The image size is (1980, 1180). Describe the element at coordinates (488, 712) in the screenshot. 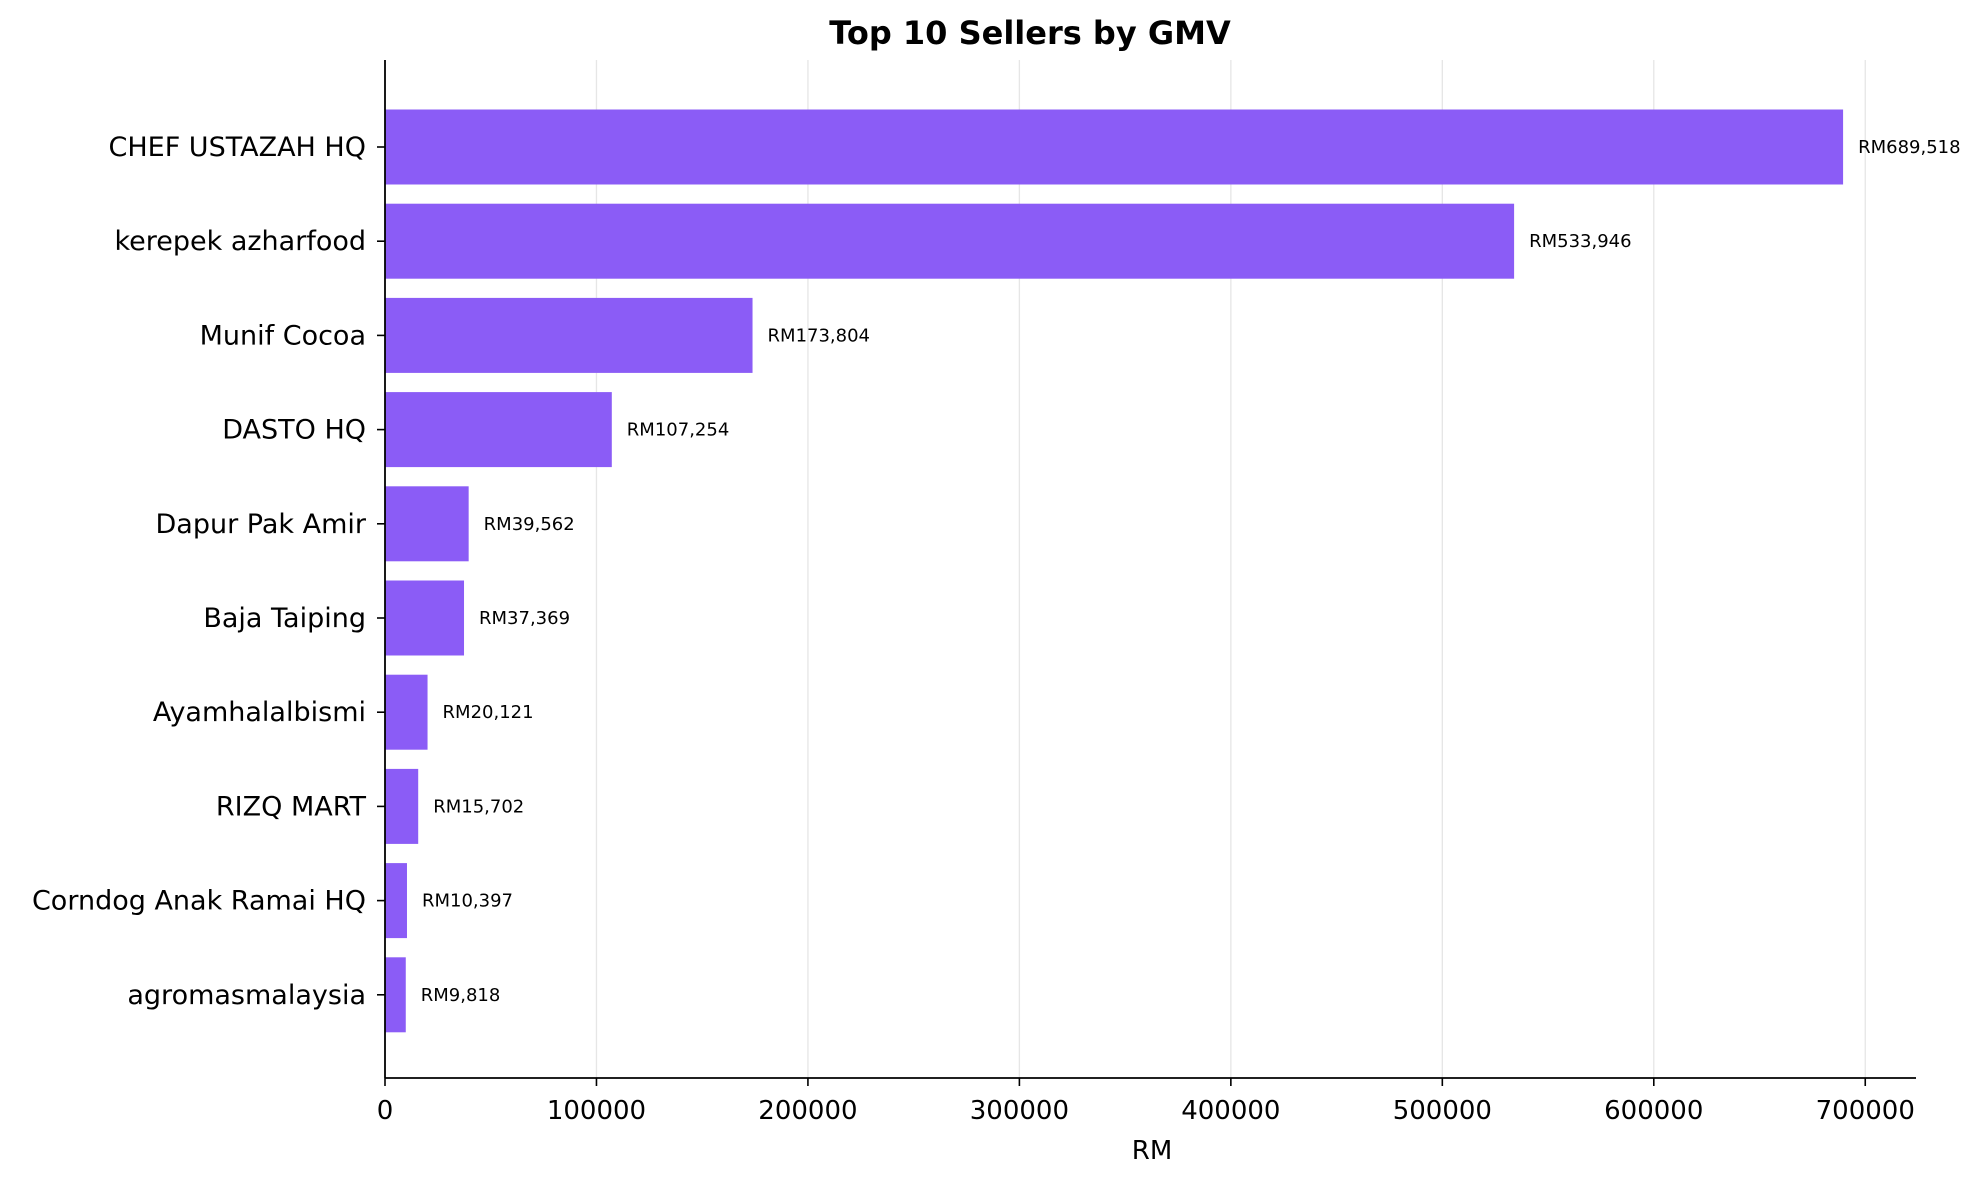

I see `data-label: RM20,121` at that location.